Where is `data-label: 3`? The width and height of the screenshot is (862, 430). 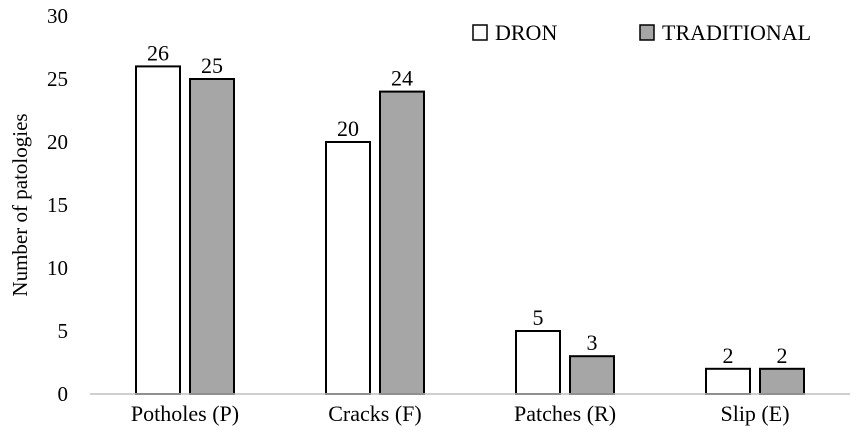
data-label: 3 is located at coordinates (592, 342).